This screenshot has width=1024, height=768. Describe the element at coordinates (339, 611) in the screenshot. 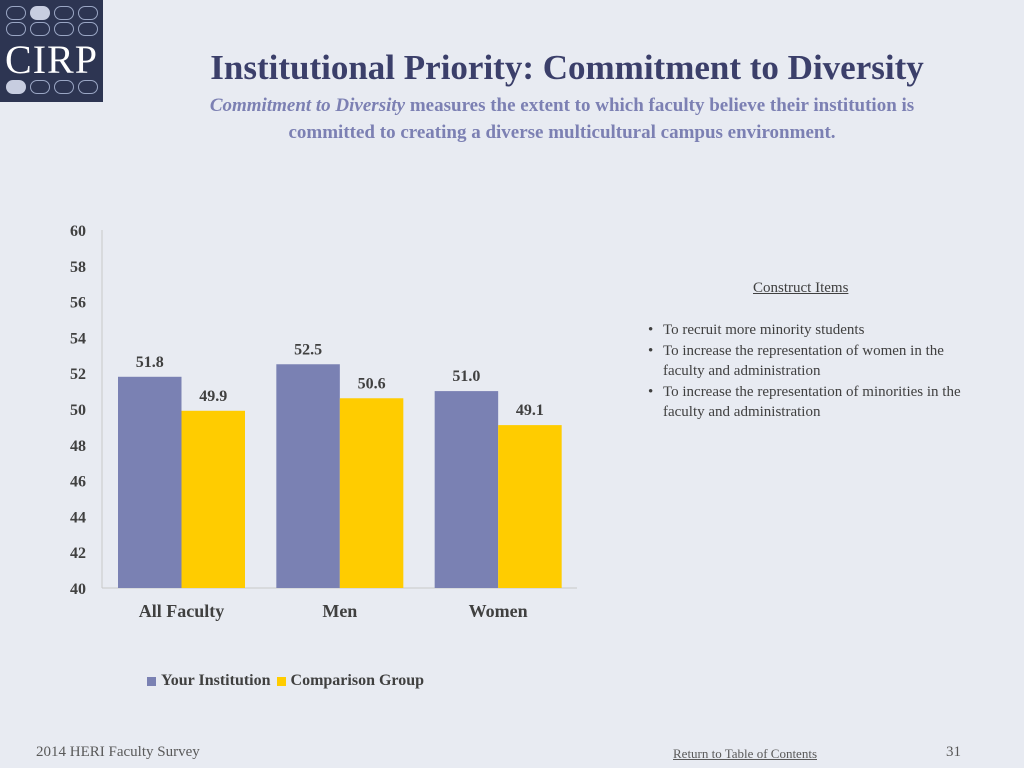

I see `x-category-label: Men` at that location.